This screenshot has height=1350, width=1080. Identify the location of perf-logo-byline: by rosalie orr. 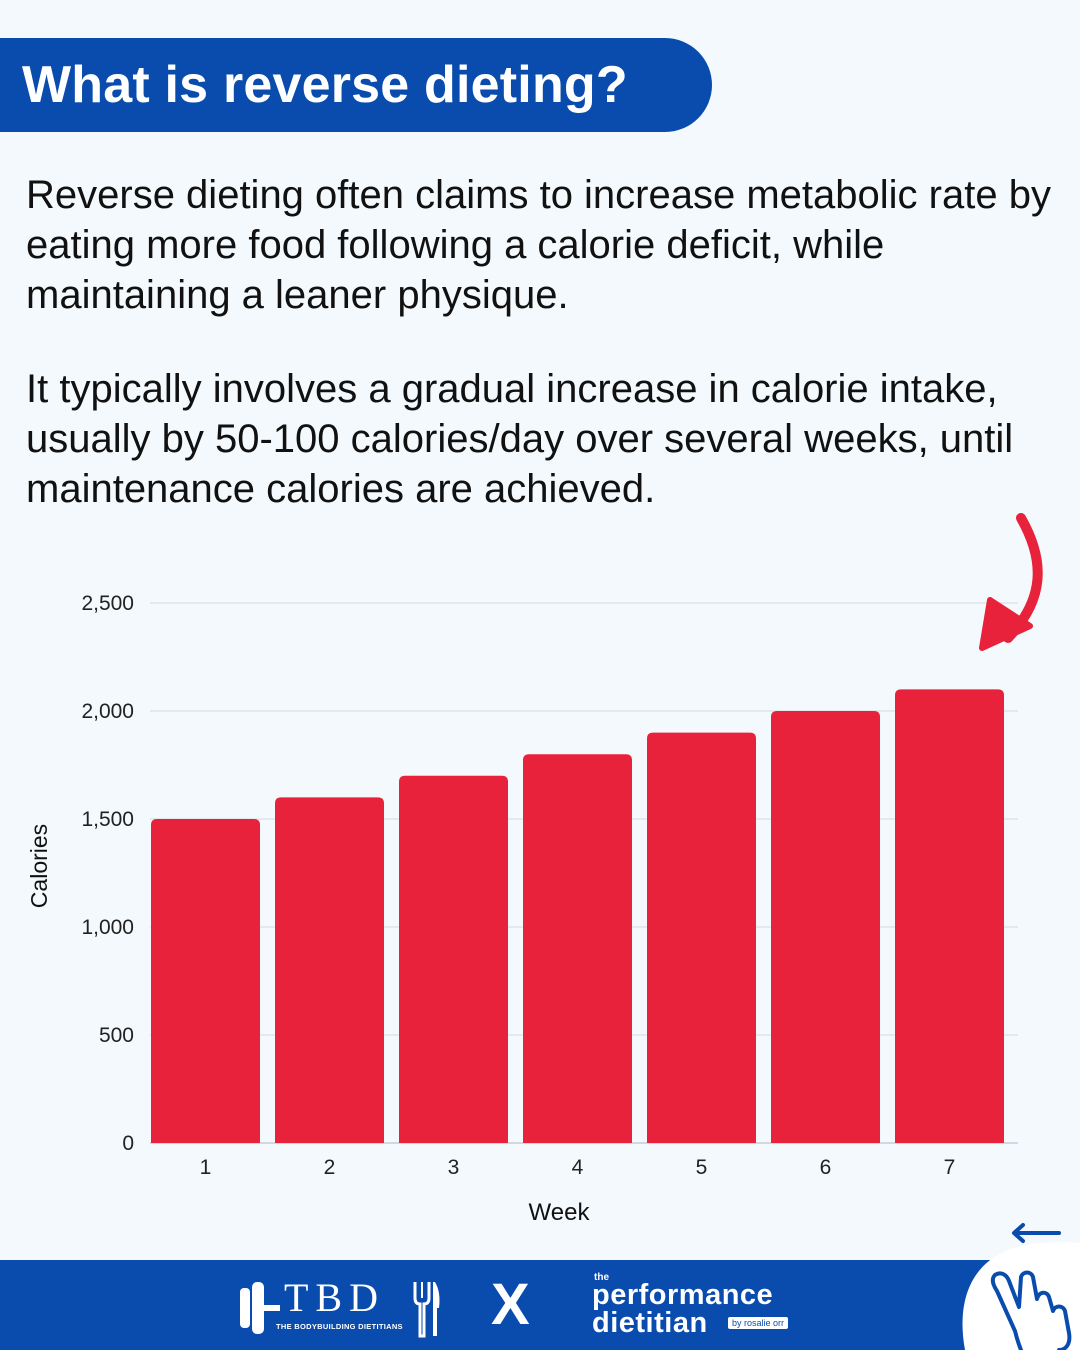
(758, 1323).